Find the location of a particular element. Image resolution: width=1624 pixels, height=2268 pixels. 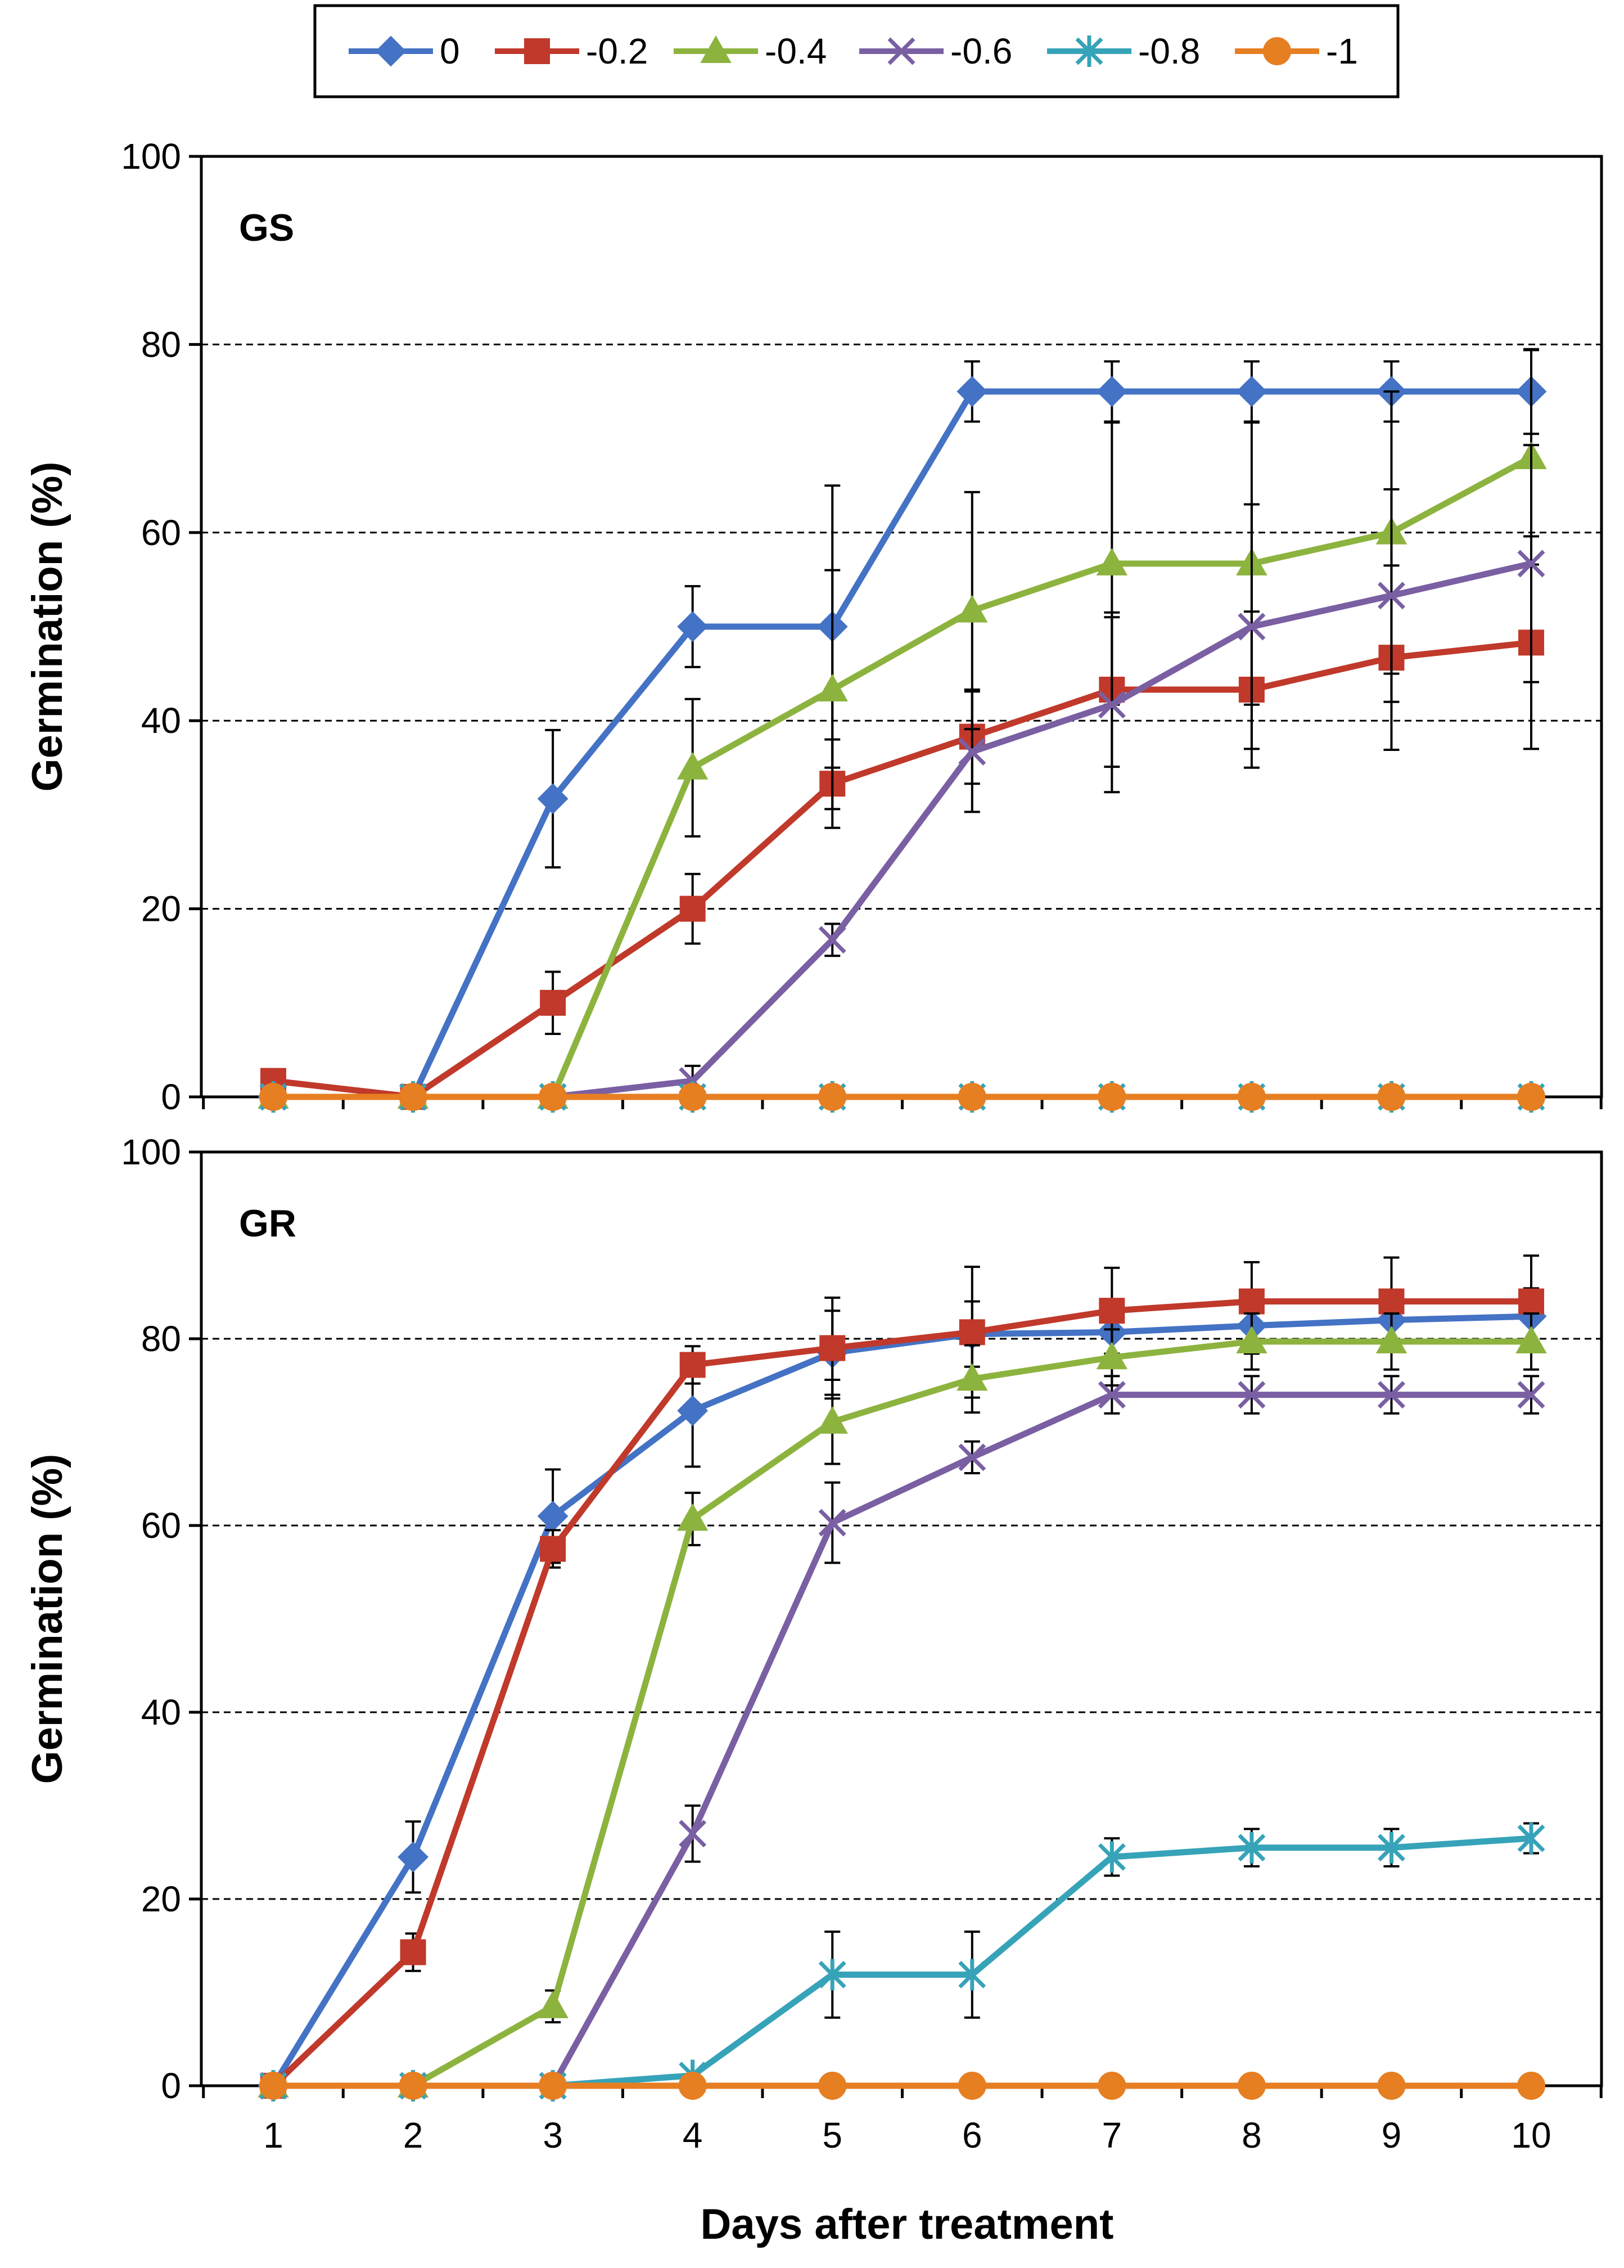

legend-item: 0 is located at coordinates (404, 51).